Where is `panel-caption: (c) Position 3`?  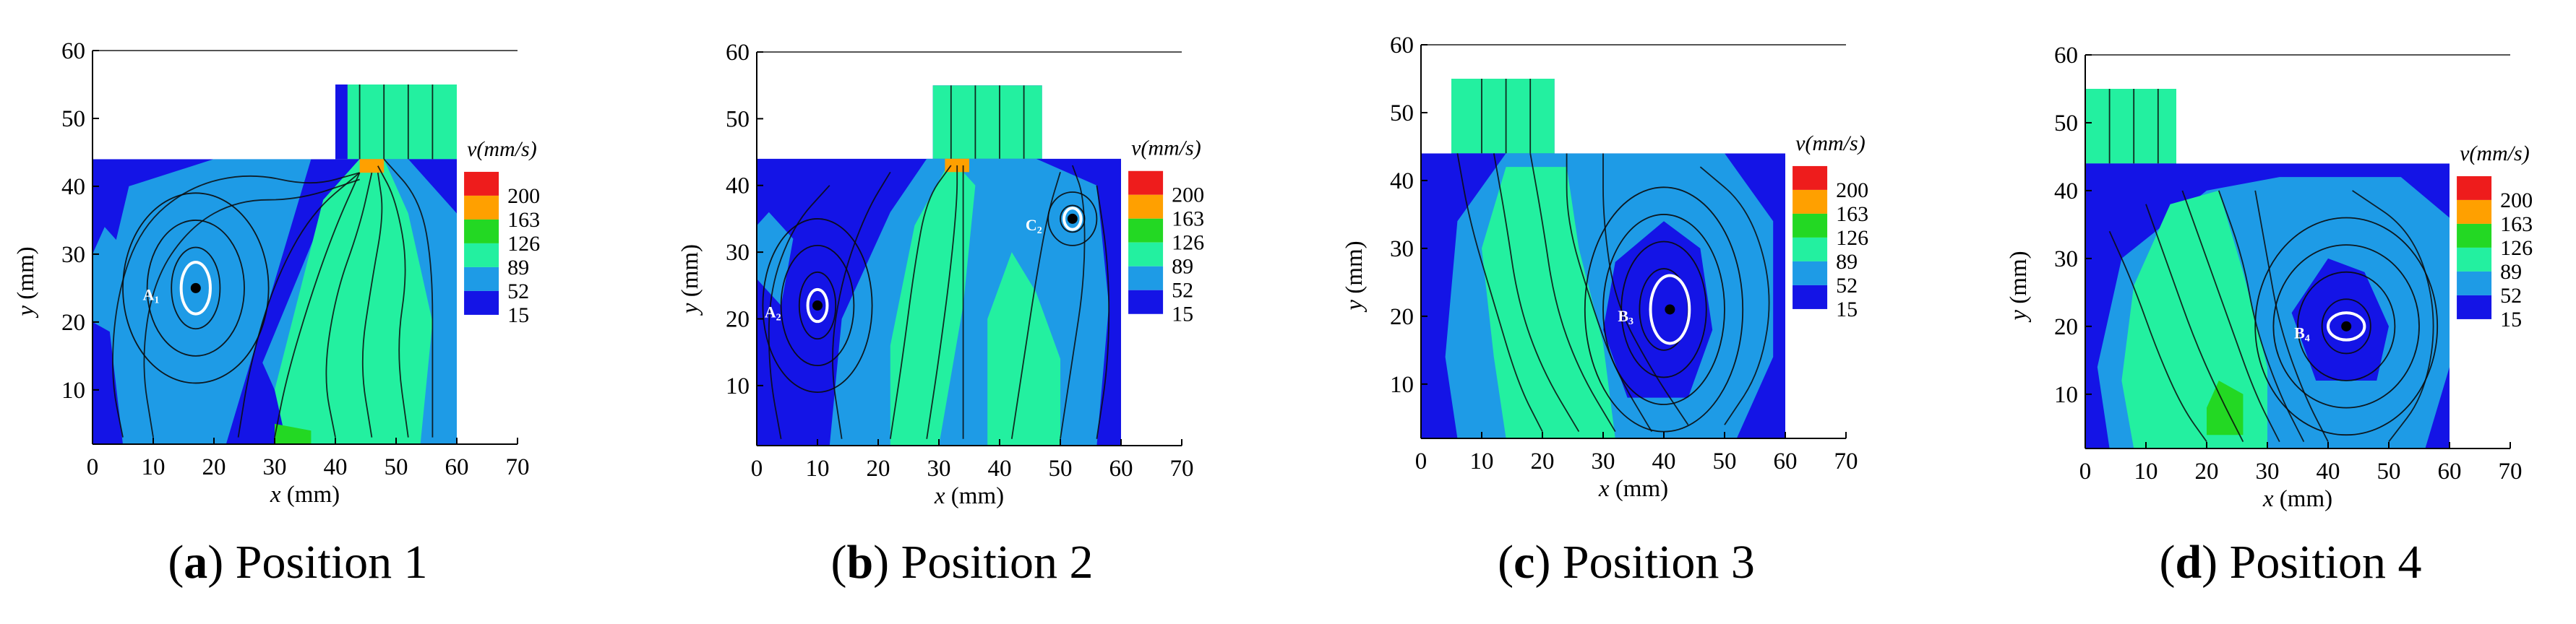 panel-caption: (c) Position 3 is located at coordinates (1626, 562).